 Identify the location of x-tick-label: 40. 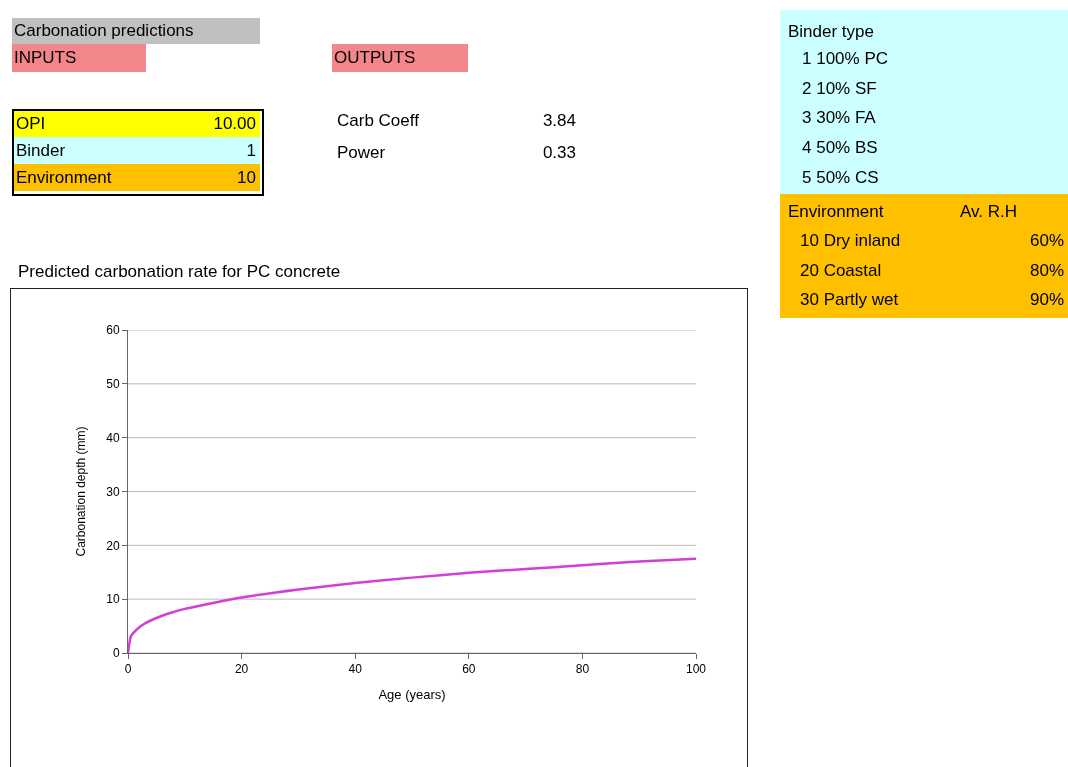
(355, 669).